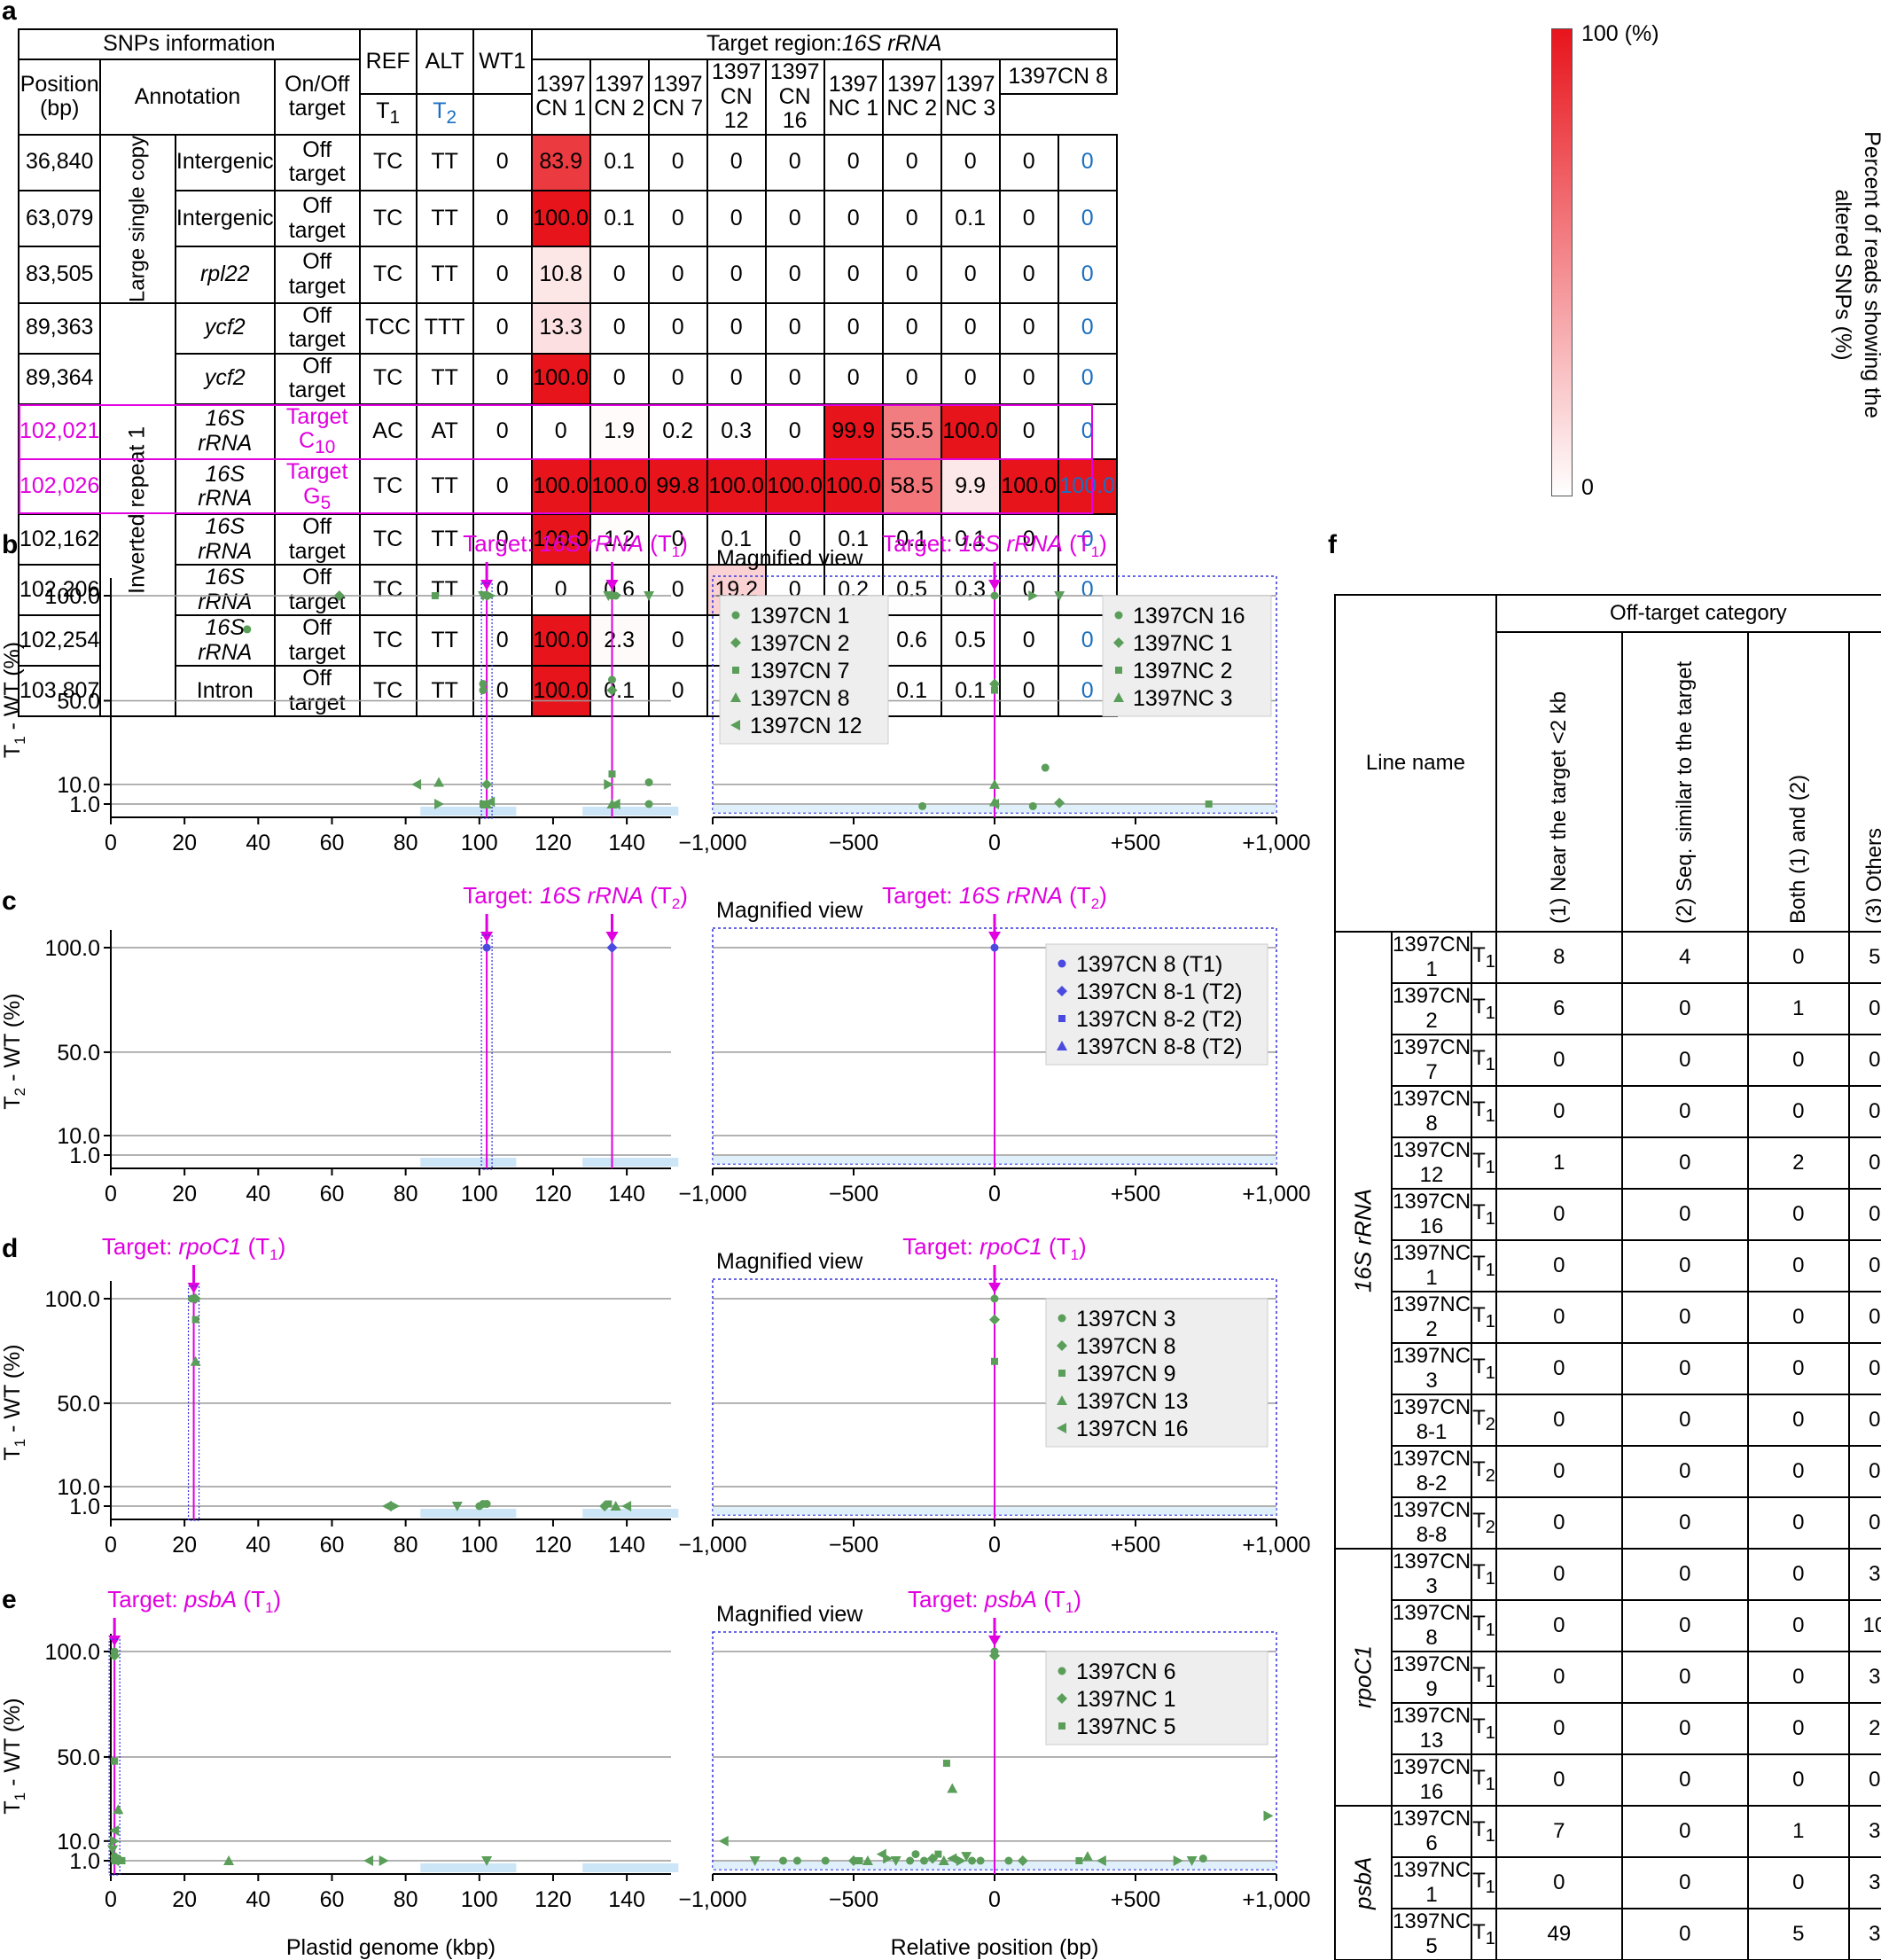 Image resolution: width=1881 pixels, height=1960 pixels. What do you see at coordinates (1484, 1523) in the screenshot?
I see `cell-t: T2` at bounding box center [1484, 1523].